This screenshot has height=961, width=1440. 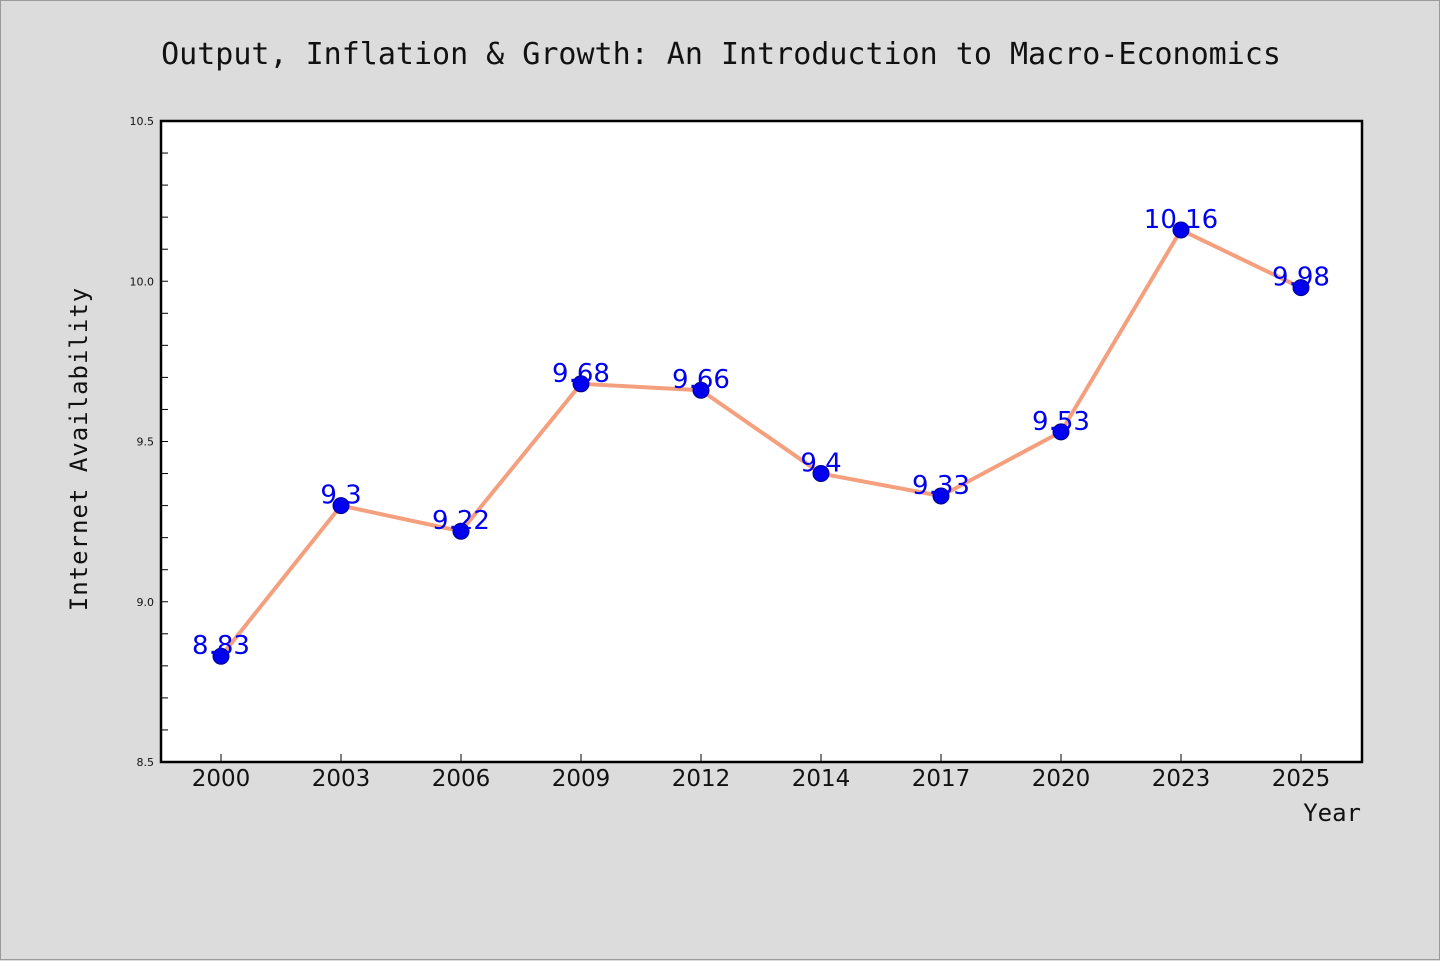 I want to click on x-tick-label: 2014, so click(x=821, y=779).